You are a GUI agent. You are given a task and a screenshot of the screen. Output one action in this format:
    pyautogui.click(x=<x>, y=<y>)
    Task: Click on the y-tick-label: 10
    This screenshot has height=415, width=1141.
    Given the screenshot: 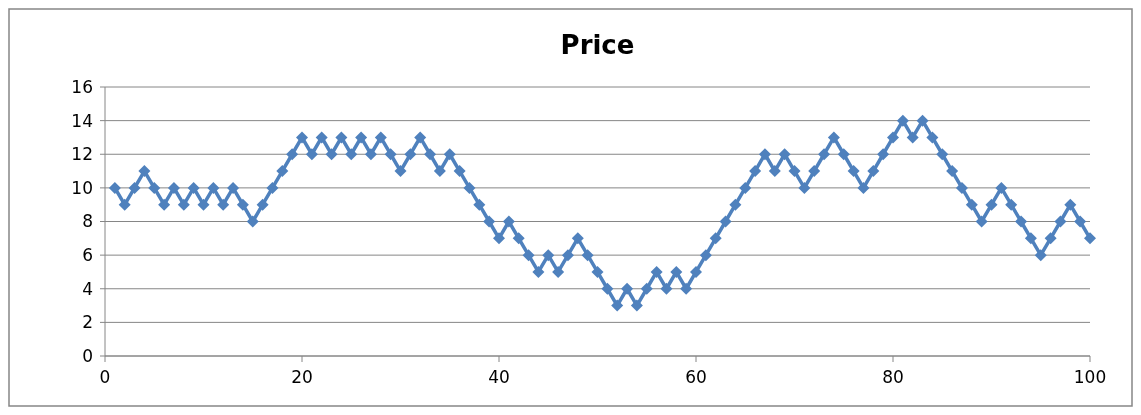 What is the action you would take?
    pyautogui.click(x=82, y=187)
    